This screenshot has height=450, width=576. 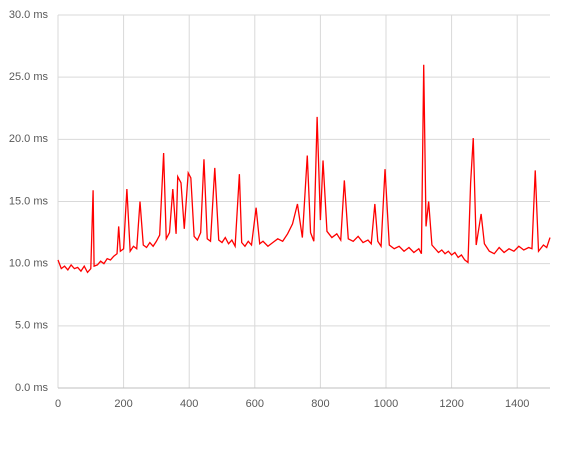 What do you see at coordinates (29, 264) in the screenshot?
I see `y-tick-label: 10.0 ms` at bounding box center [29, 264].